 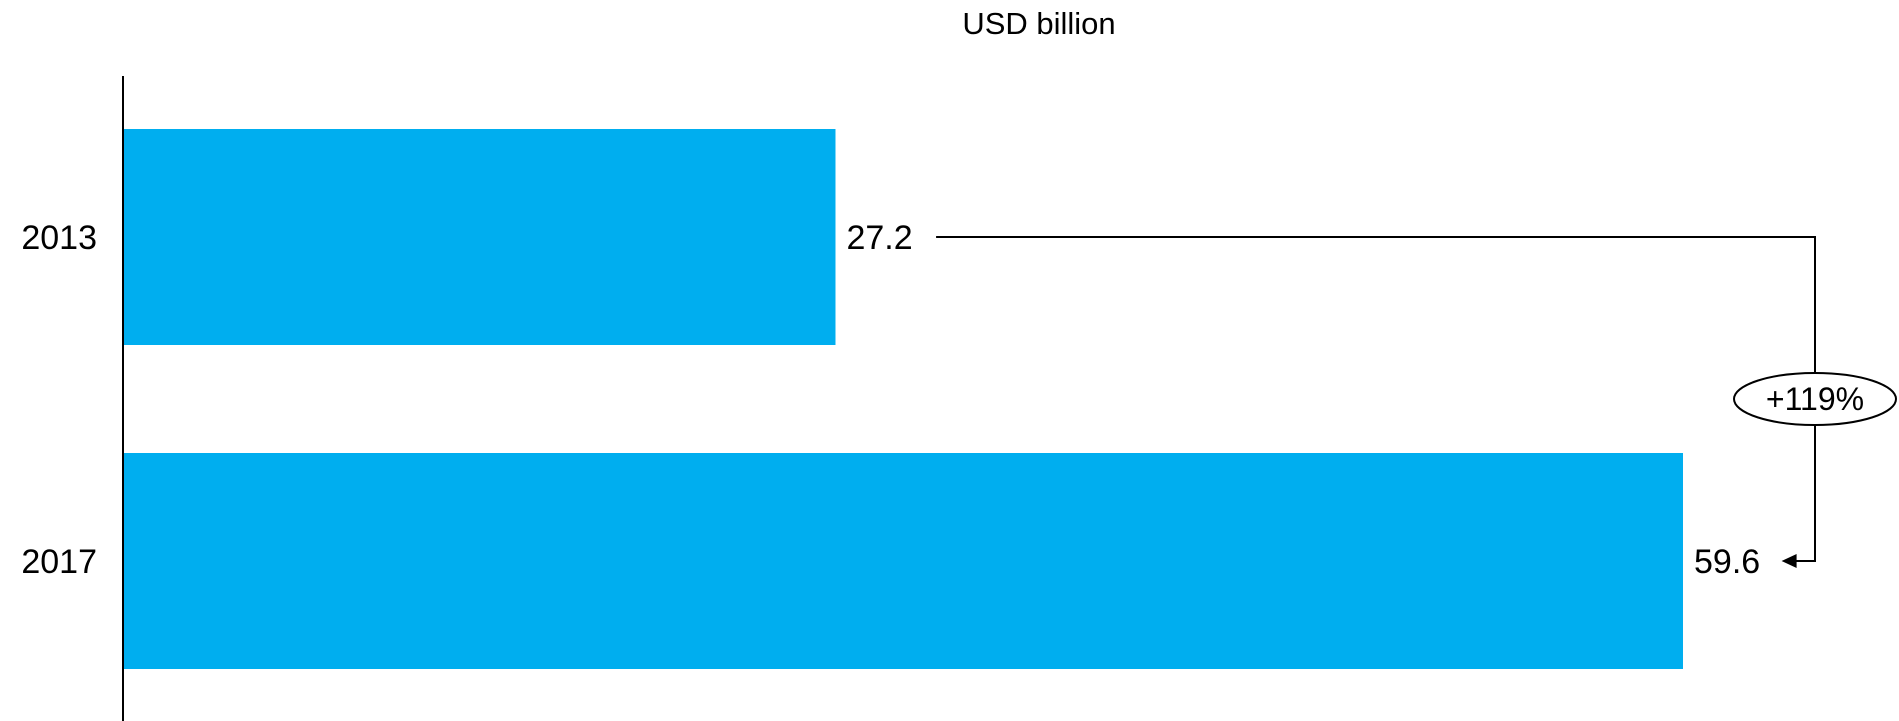 What do you see at coordinates (480, 237) in the screenshot?
I see `bar-2013` at bounding box center [480, 237].